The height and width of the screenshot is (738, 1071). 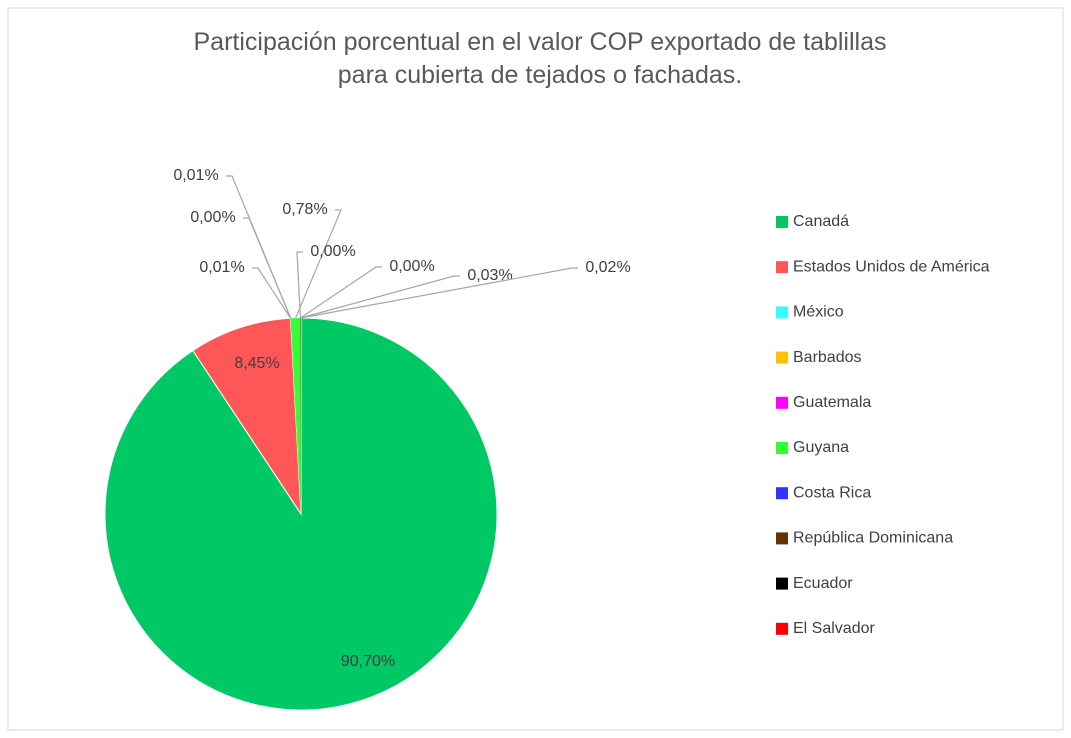 What do you see at coordinates (256, 363) in the screenshot?
I see `data-label: 8,45%` at bounding box center [256, 363].